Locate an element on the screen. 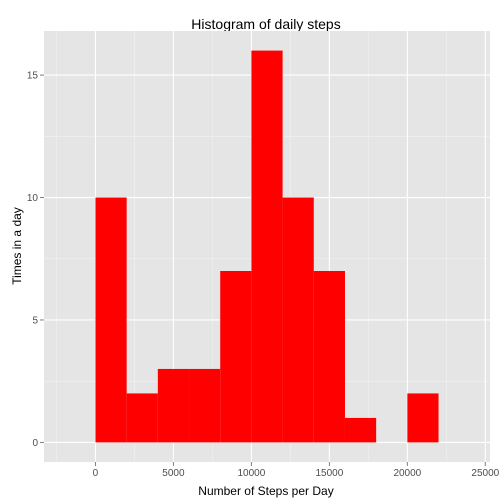 Image resolution: width=504 pixels, height=504 pixels. y-tick-label: 15 is located at coordinates (33, 76).